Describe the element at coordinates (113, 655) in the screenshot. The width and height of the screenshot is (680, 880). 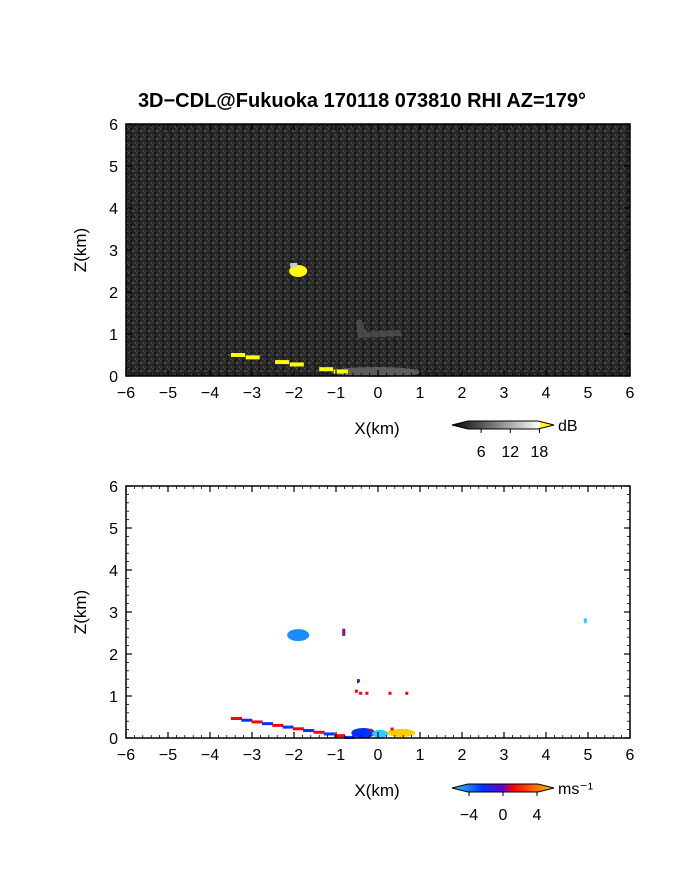
I see `y-tick-label-velocity: 2` at that location.